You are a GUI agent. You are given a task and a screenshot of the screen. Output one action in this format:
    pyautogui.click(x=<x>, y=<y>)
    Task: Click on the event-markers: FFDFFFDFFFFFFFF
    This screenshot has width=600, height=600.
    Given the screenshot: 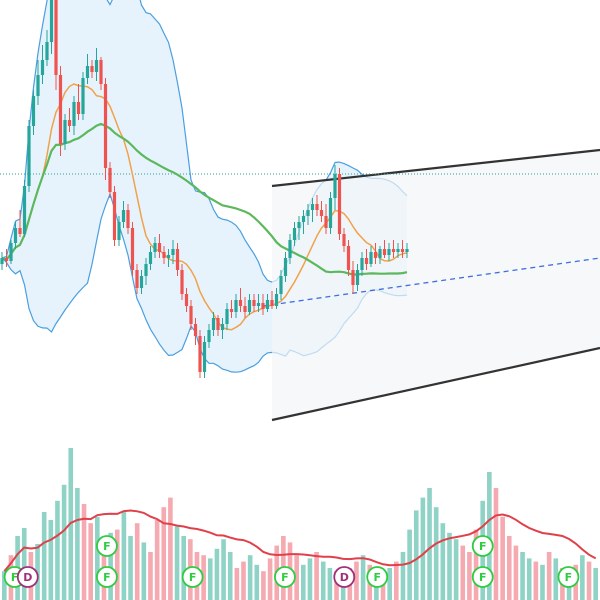 What is the action you would take?
    pyautogui.click(x=301, y=561)
    